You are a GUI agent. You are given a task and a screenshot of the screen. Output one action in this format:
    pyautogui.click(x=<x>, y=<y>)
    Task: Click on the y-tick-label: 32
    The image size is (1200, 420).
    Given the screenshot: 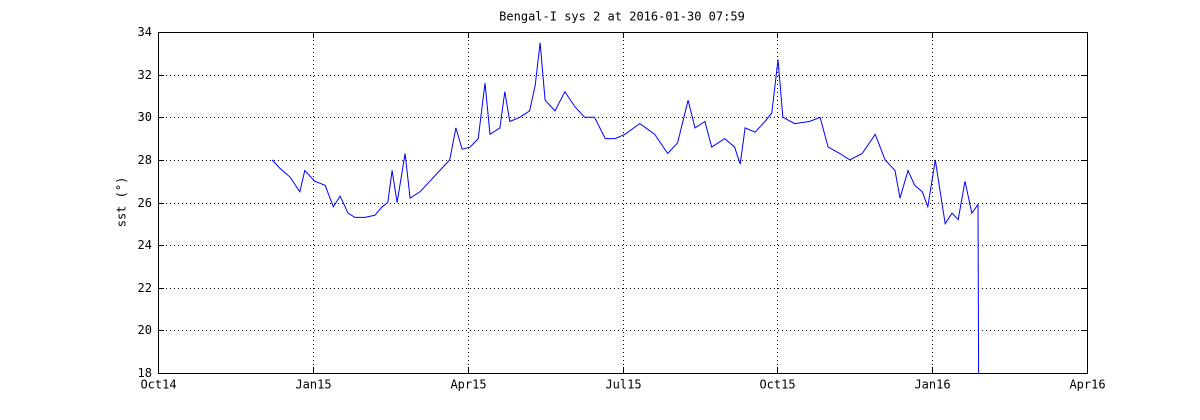 What is the action you would take?
    pyautogui.click(x=145, y=75)
    